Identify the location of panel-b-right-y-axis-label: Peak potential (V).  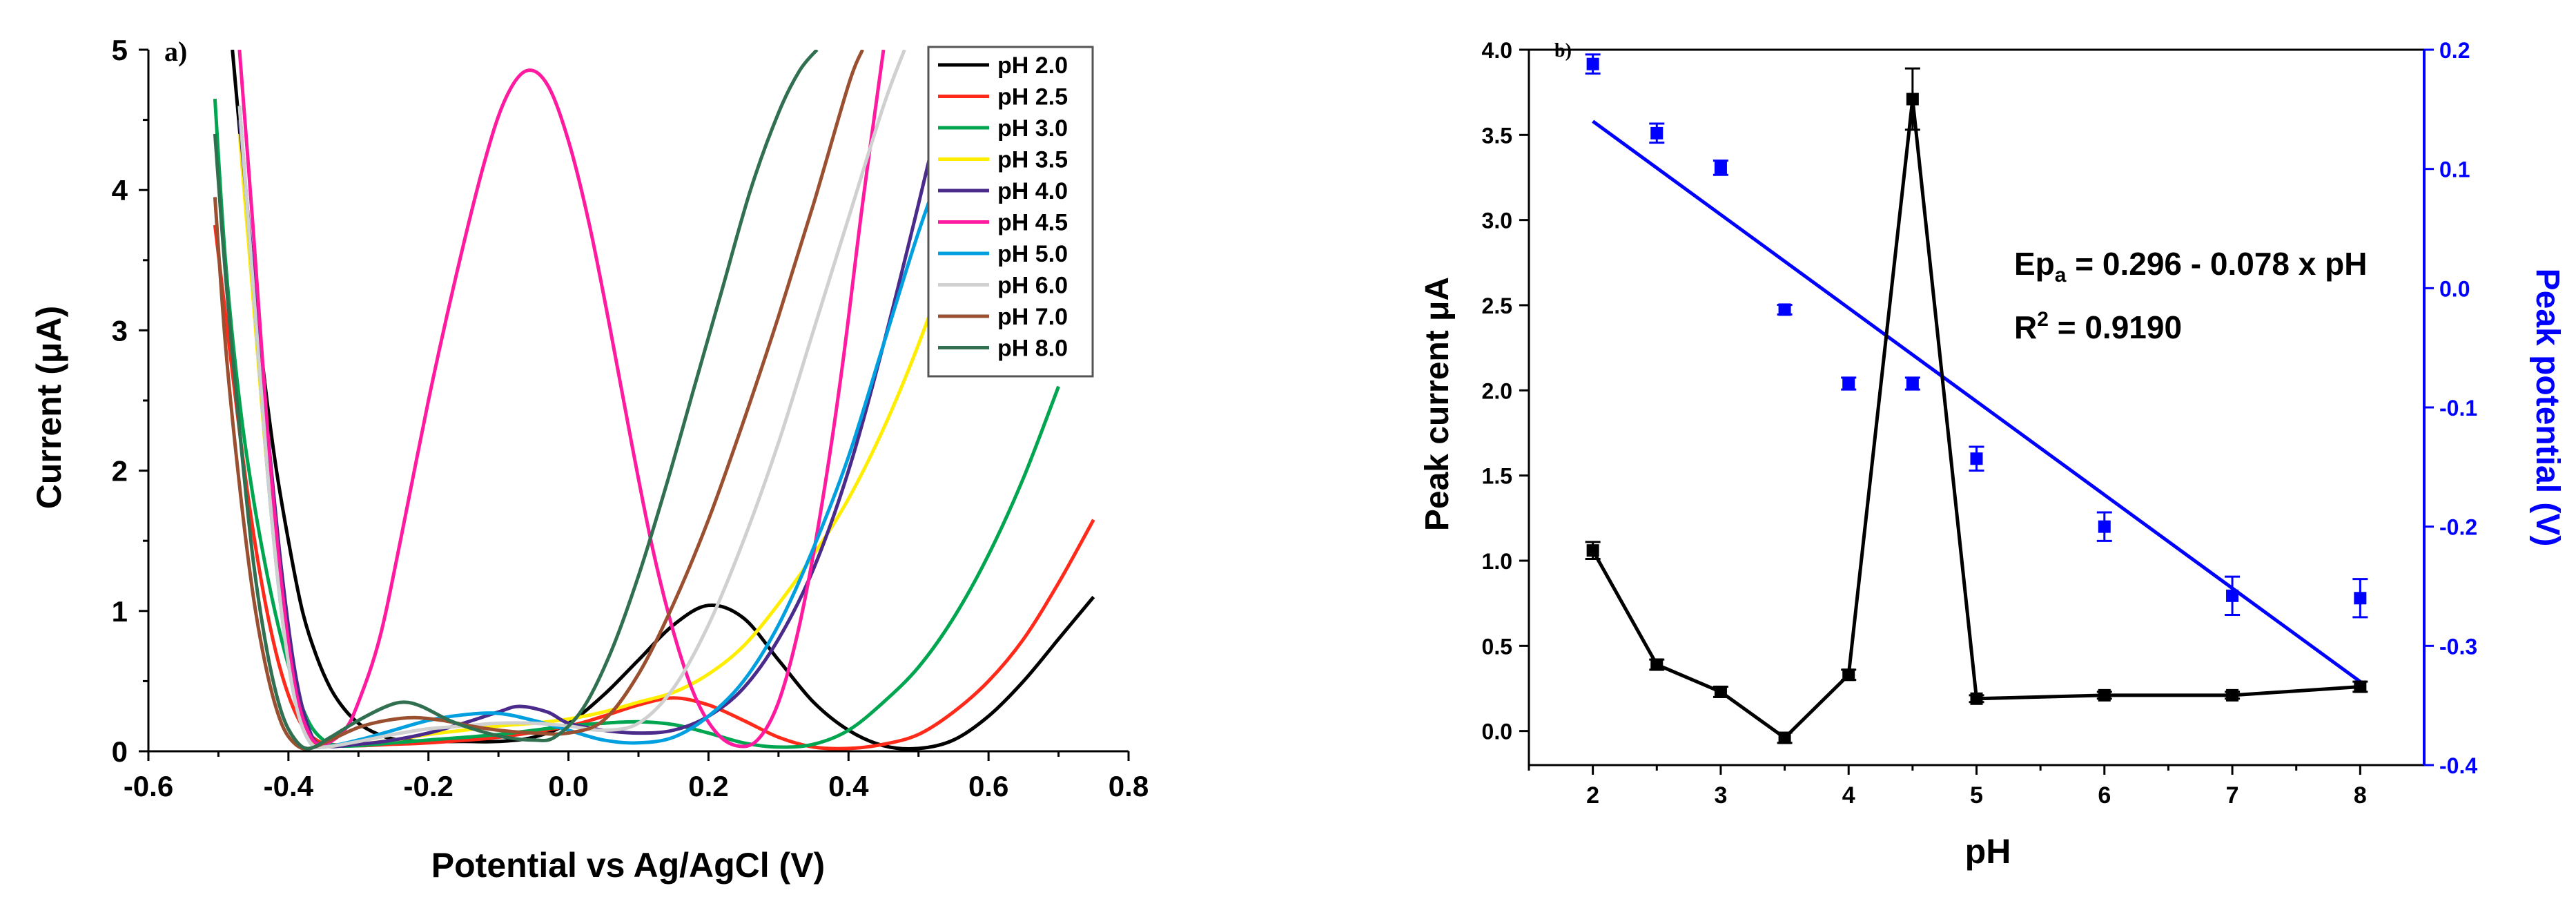
(2547, 408).